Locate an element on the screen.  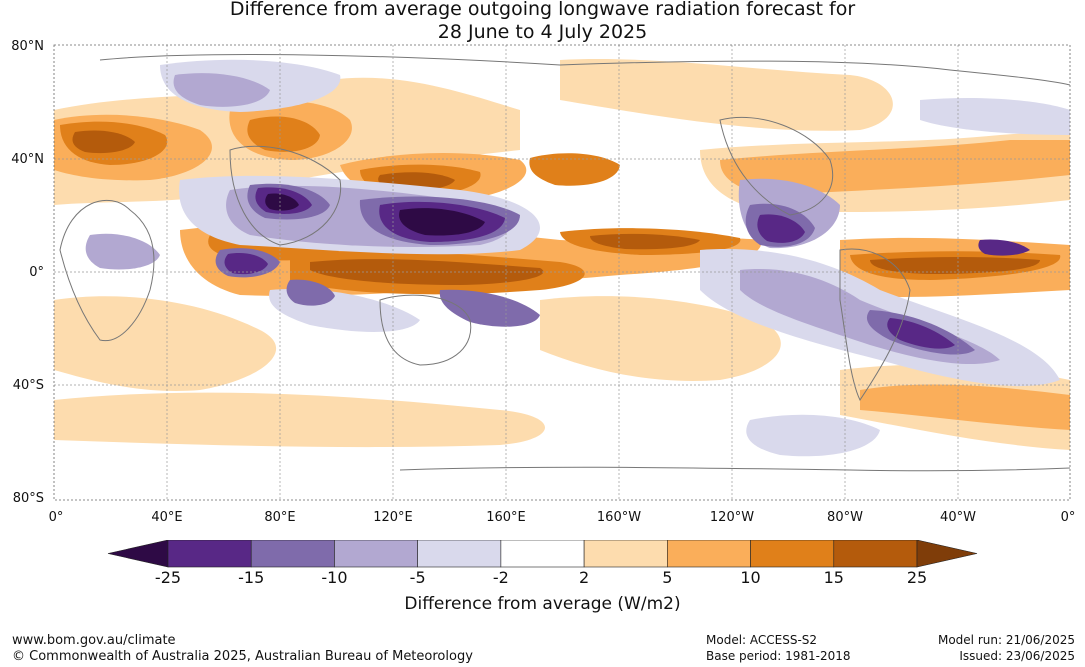
colorbar-tick-label: 2 is located at coordinates (584, 577).